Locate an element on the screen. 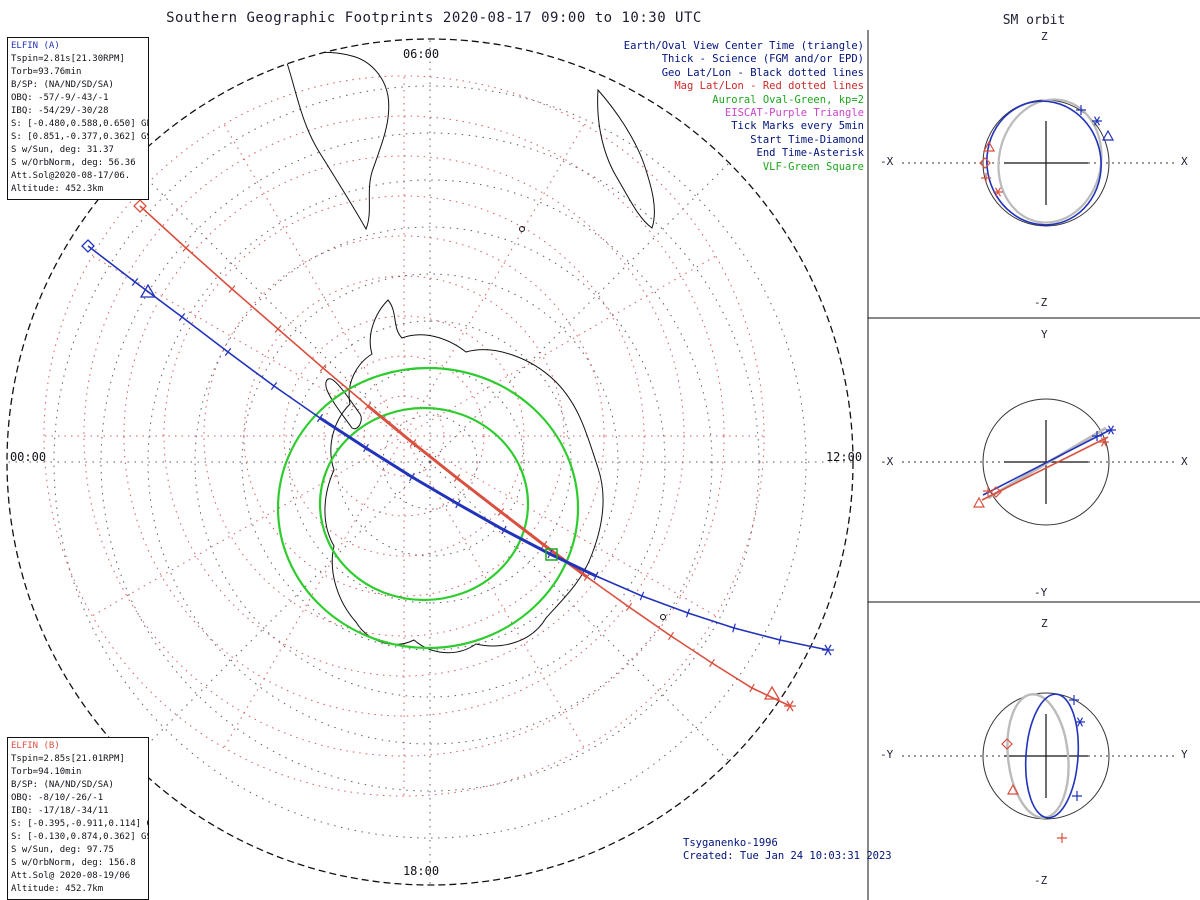 Image resolution: width=1200 pixels, height=900 pixels. elfin-b-name: ELFIN (B) is located at coordinates (35, 746).